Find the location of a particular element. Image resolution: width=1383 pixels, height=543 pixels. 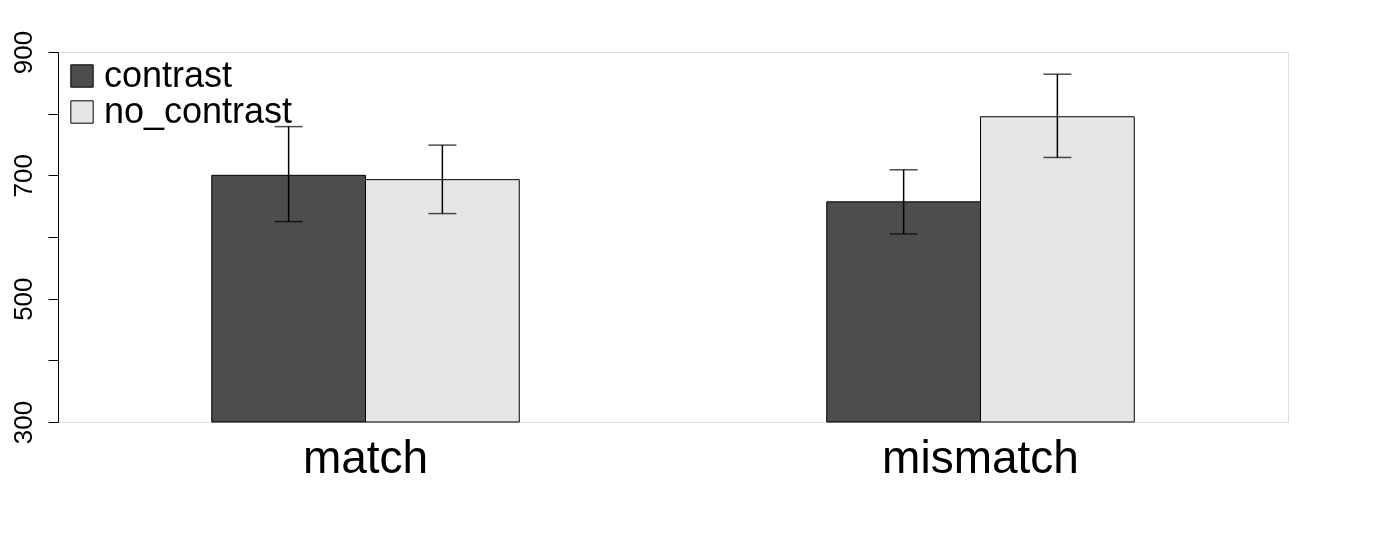

y-tick-label: 900 is located at coordinates (22, 52).